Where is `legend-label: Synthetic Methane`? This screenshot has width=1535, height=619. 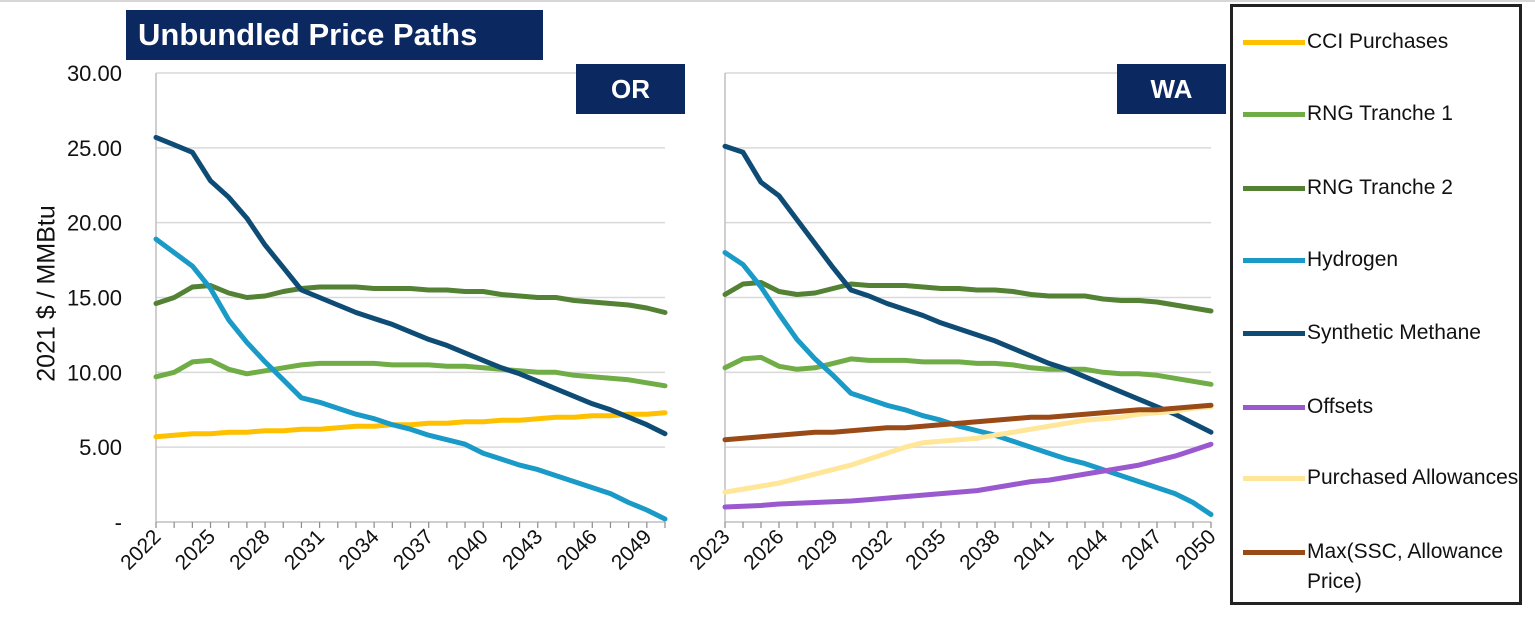
legend-label: Synthetic Methane is located at coordinates (1394, 332).